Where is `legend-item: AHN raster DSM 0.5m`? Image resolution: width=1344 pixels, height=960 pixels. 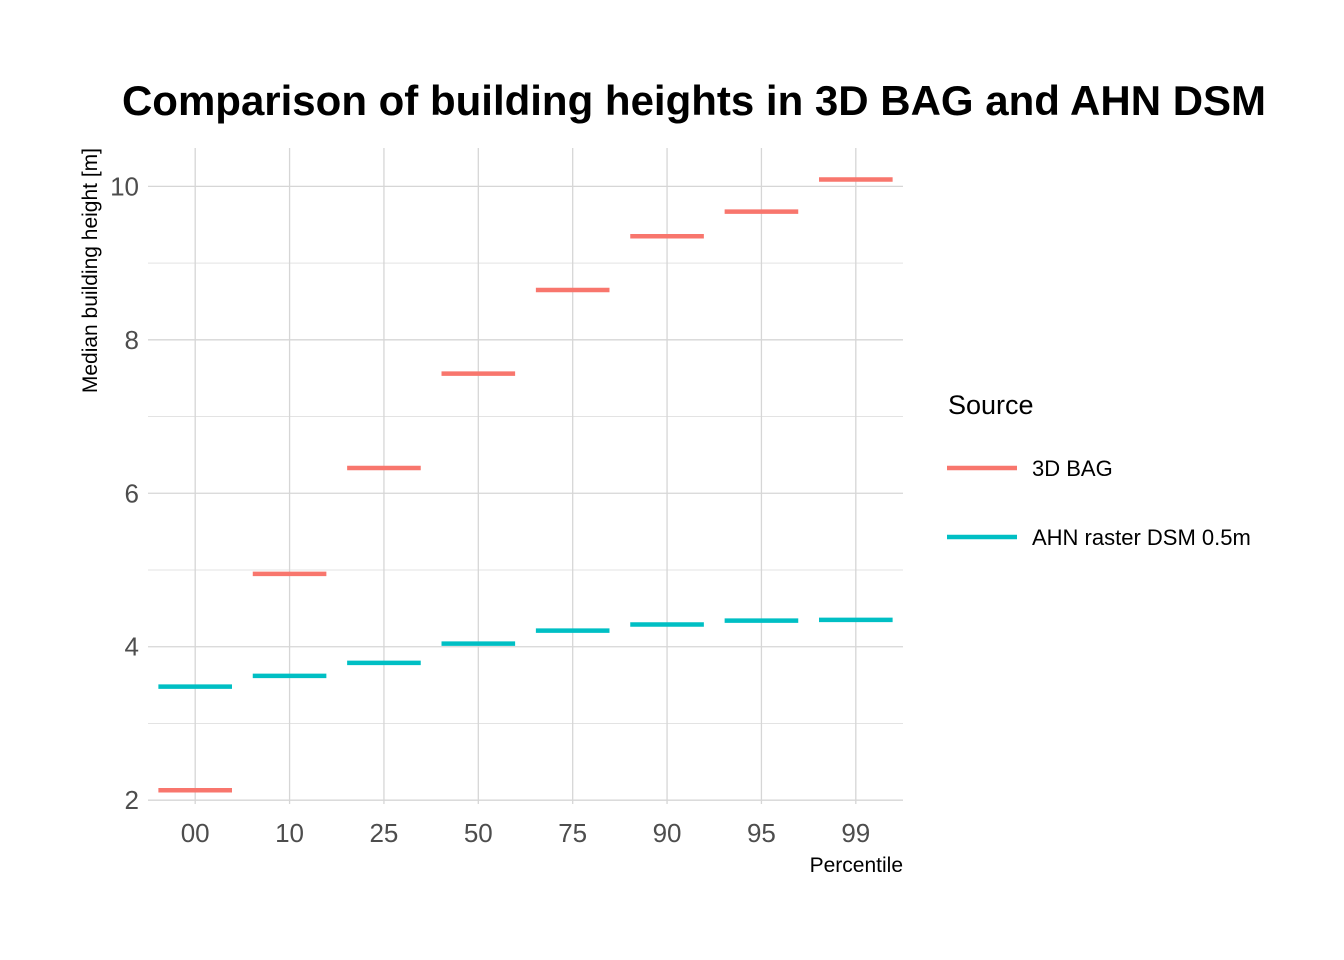
legend-item: AHN raster DSM 0.5m is located at coordinates (1099, 537).